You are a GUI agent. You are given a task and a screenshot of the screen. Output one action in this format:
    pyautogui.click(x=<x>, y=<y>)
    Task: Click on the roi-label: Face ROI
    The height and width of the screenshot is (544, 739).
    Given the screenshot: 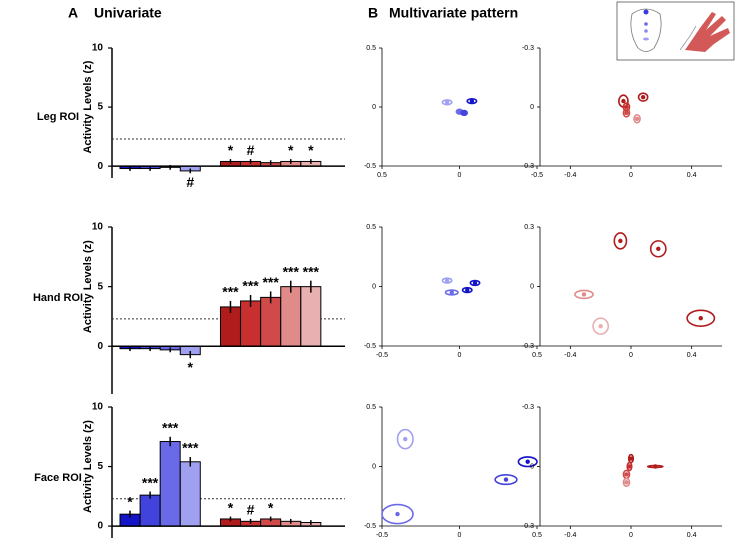 What is the action you would take?
    pyautogui.click(x=58, y=478)
    